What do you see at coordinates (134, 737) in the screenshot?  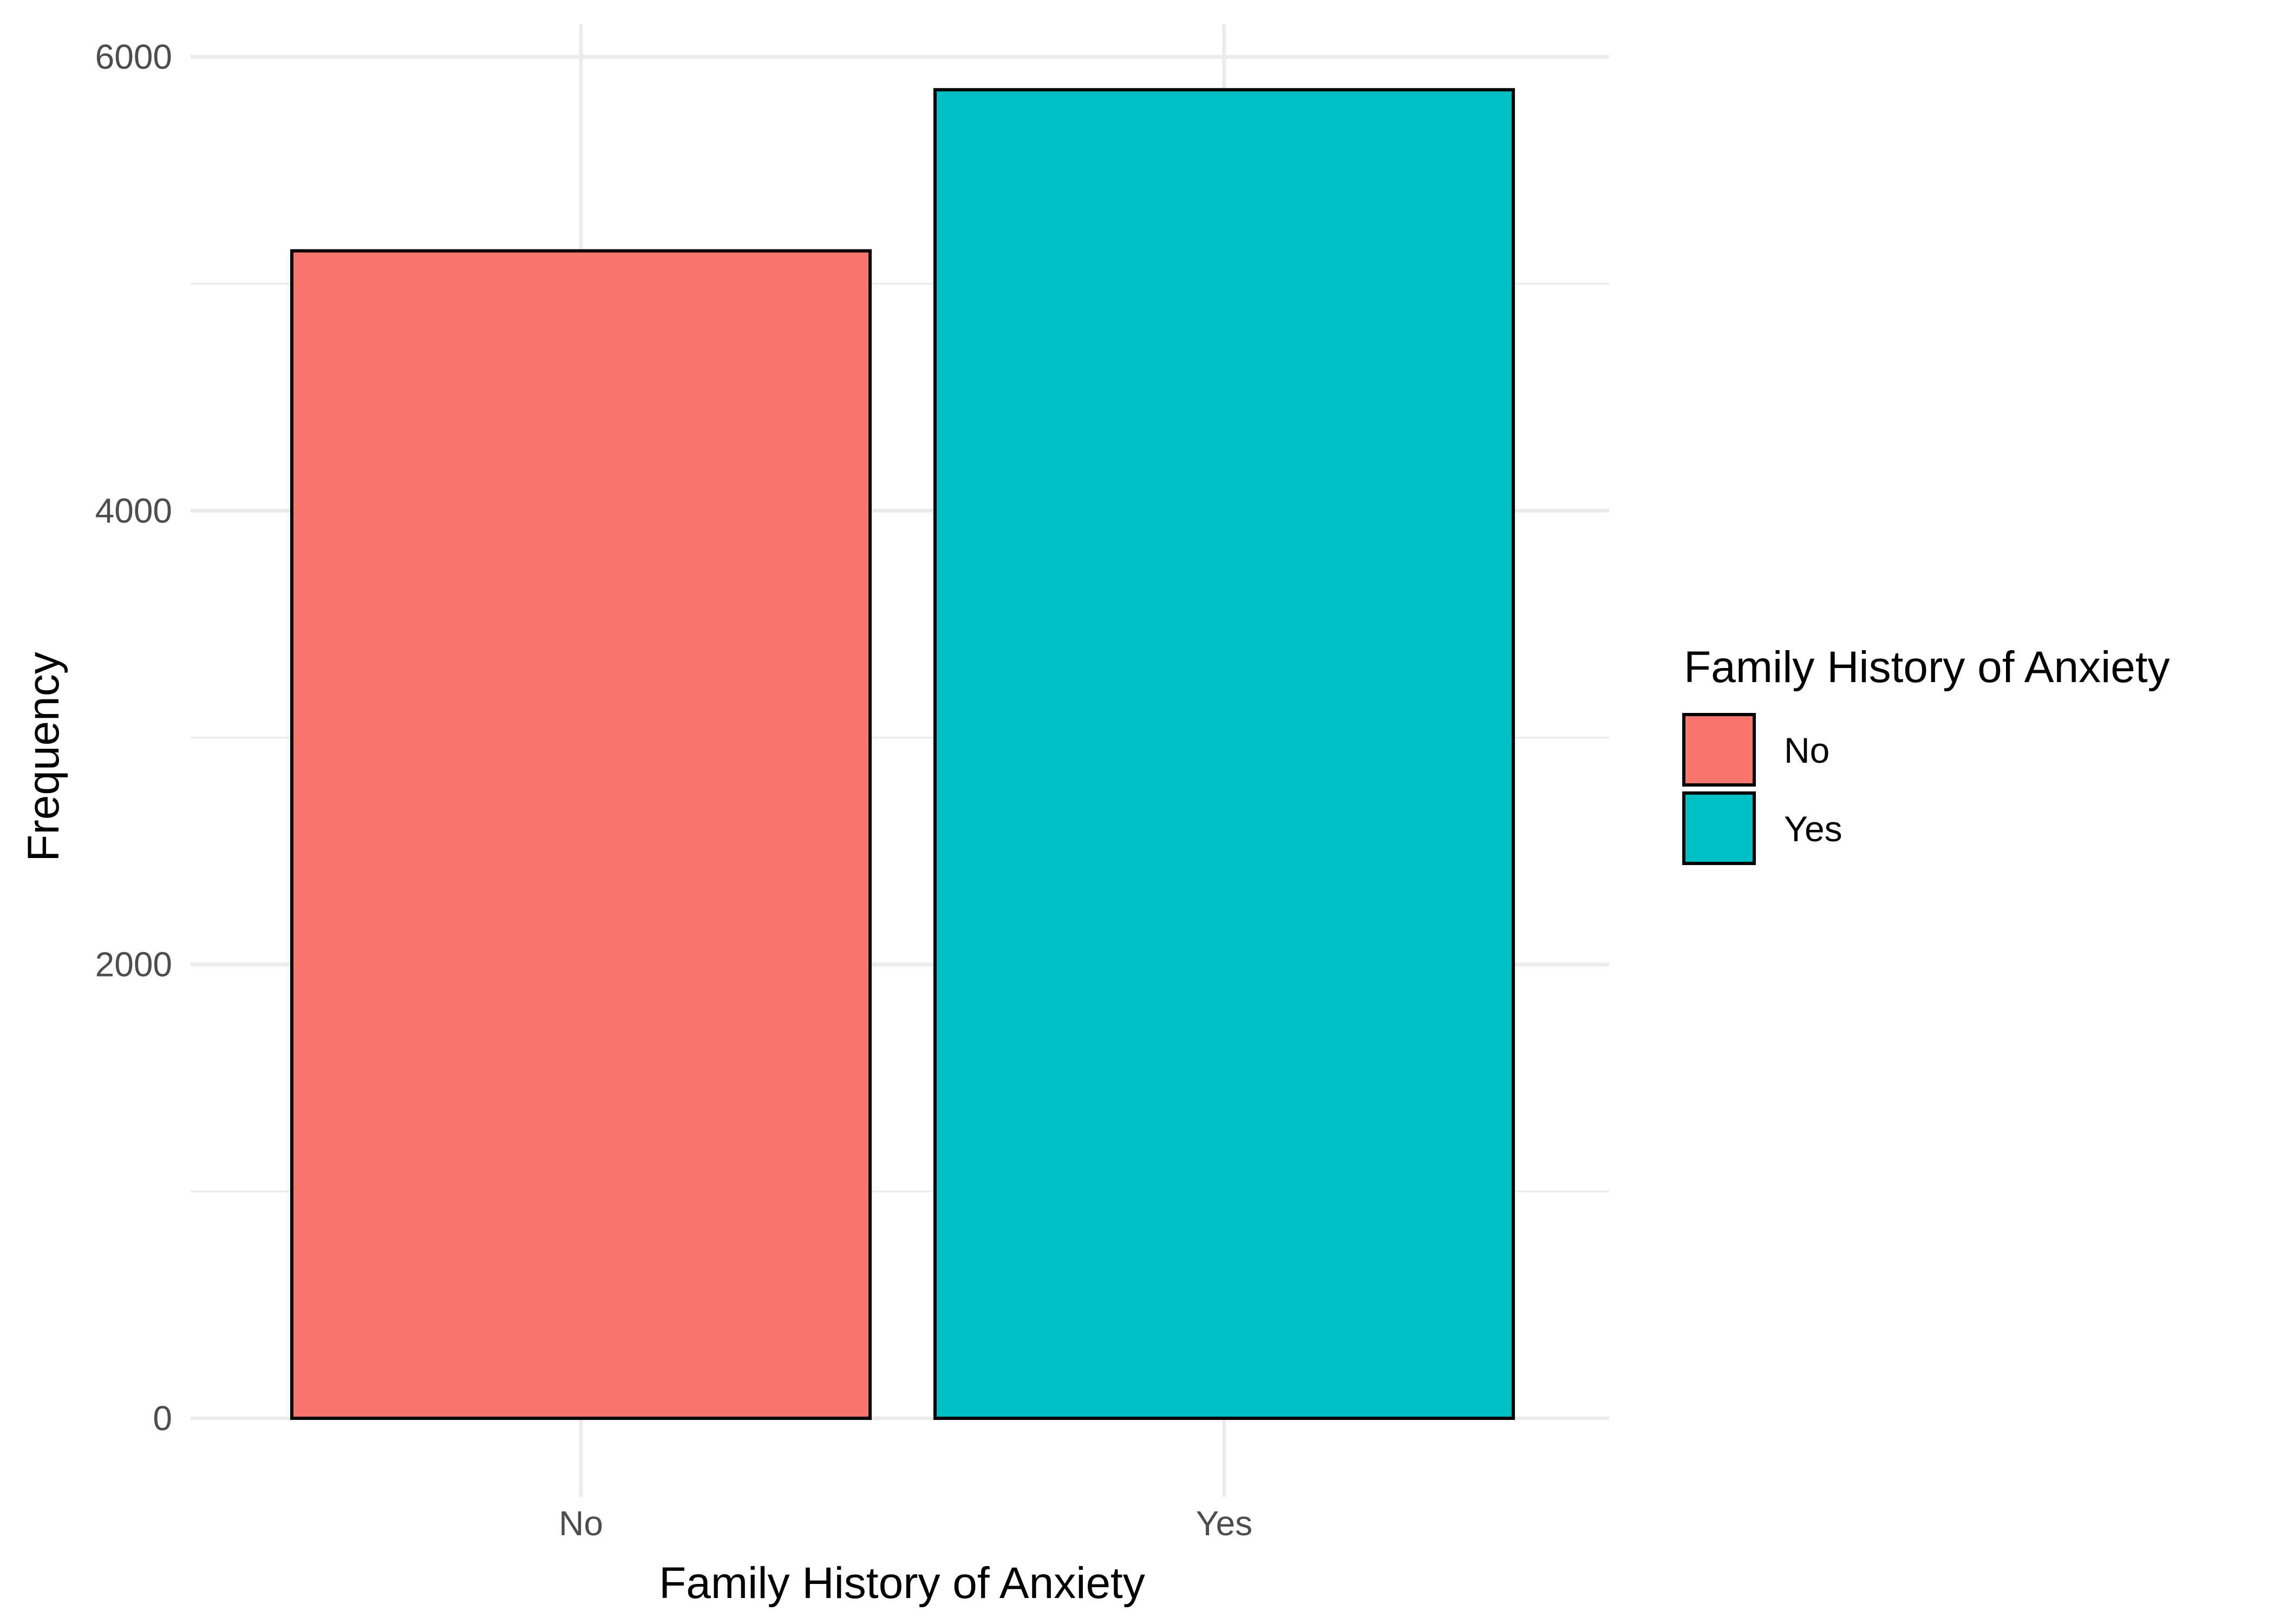 I see `y-axis-tick-labels: 0 2000 4000 6000` at bounding box center [134, 737].